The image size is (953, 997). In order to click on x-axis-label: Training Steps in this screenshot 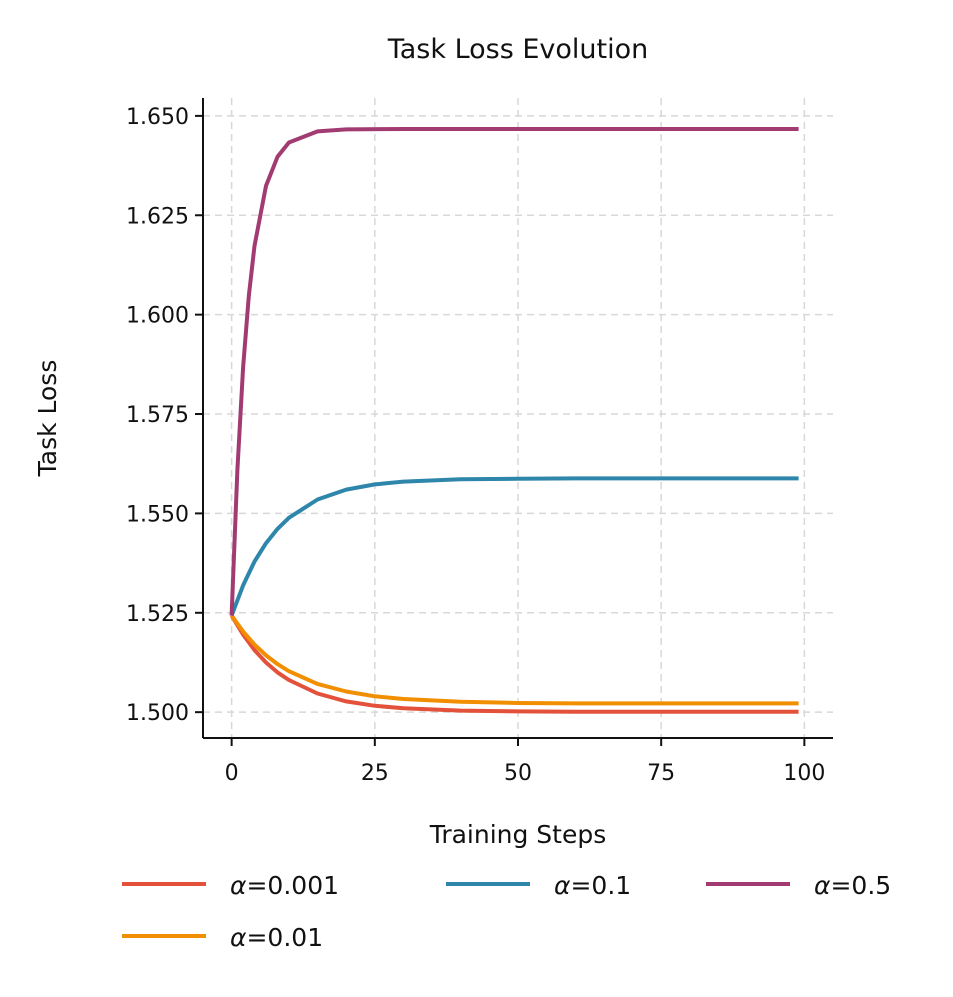, I will do `click(518, 834)`.